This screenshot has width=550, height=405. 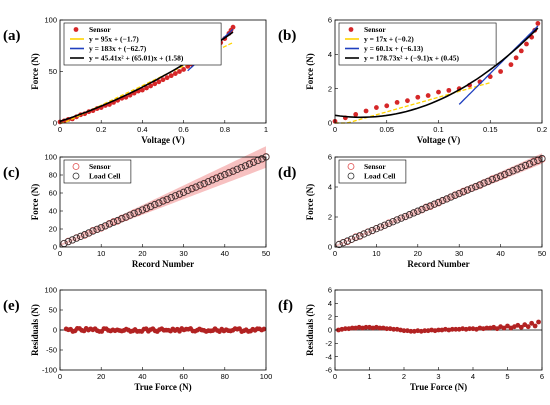 What do you see at coordinates (114, 39) in the screenshot?
I see `legend-label: y = 95x + (−1.7)` at bounding box center [114, 39].